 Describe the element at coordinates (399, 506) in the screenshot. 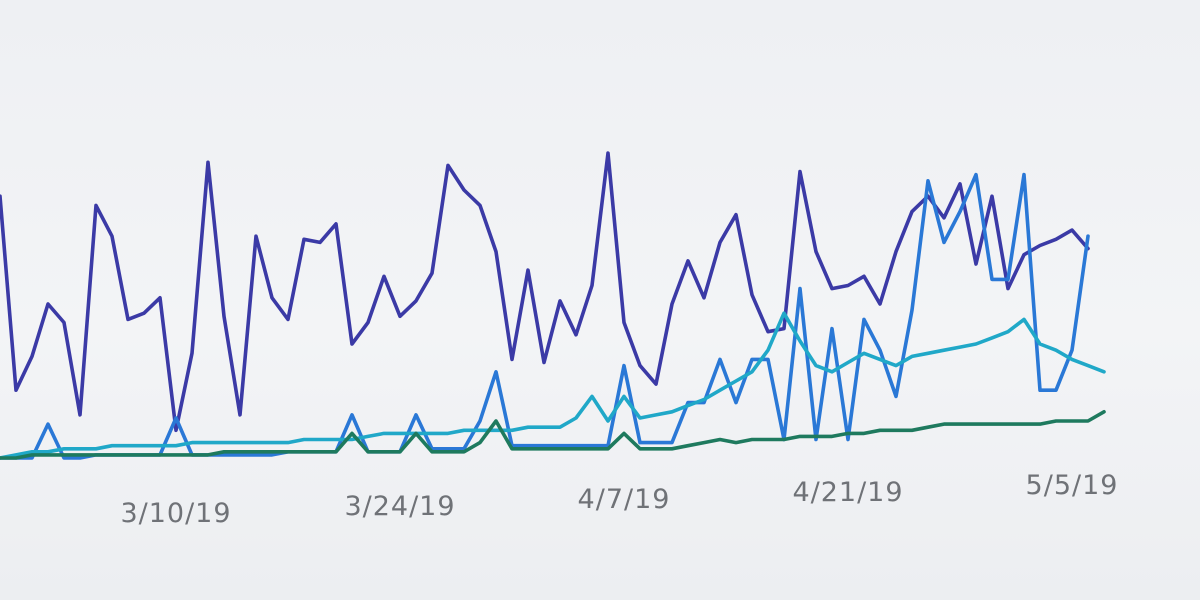

I see `x-tick-label: 3/24/19` at that location.